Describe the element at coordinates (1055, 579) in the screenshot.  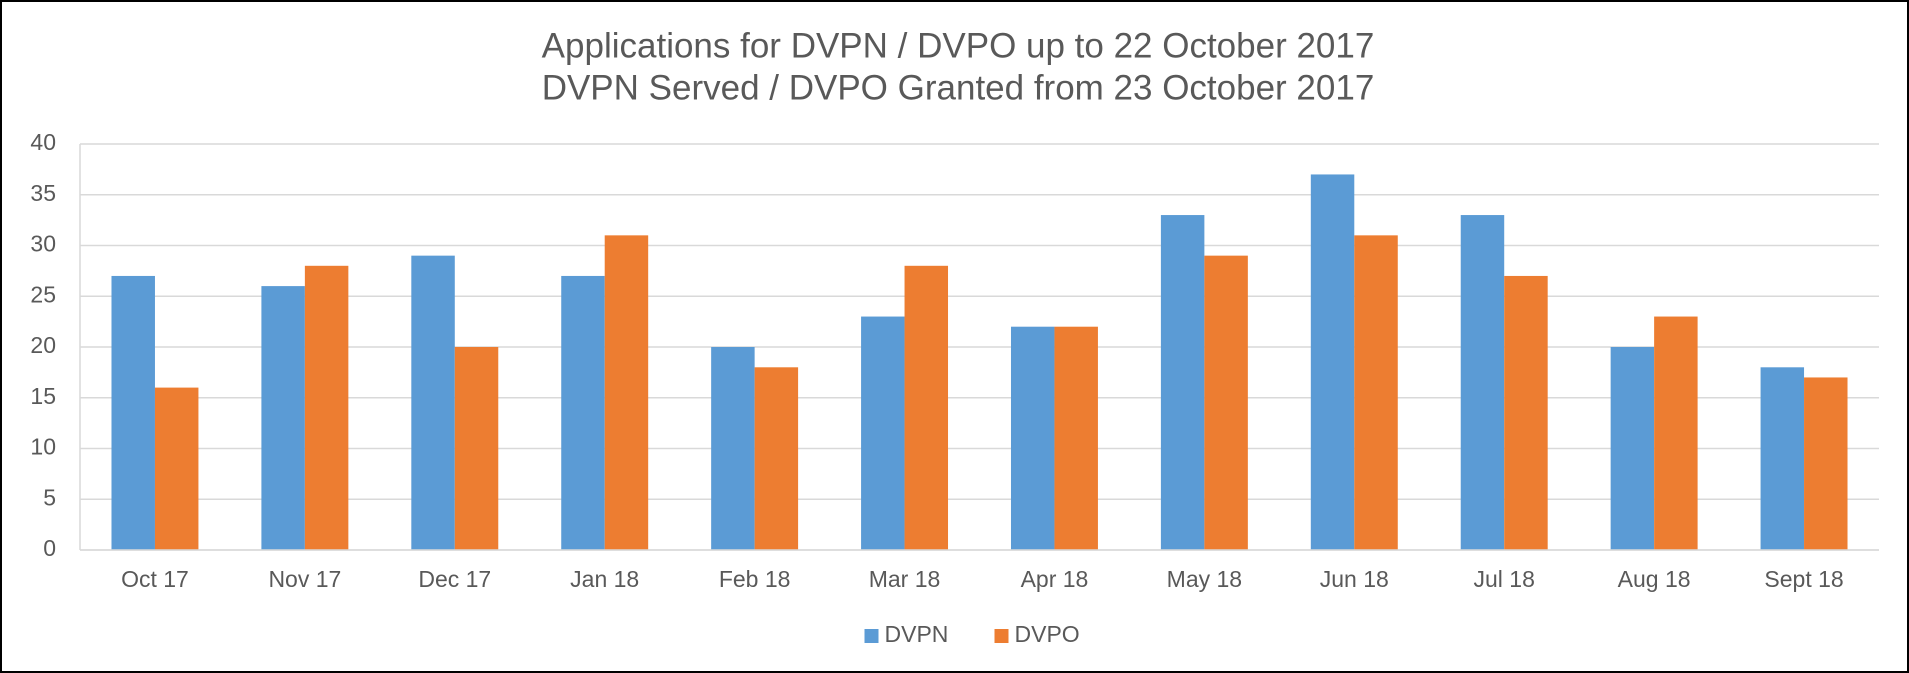
I see `x-tick-label: Apr 18` at that location.